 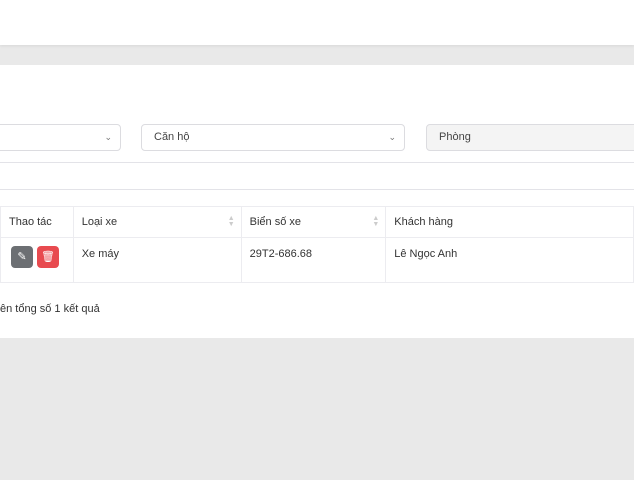 I want to click on header-label: Loại xe, so click(x=99, y=222).